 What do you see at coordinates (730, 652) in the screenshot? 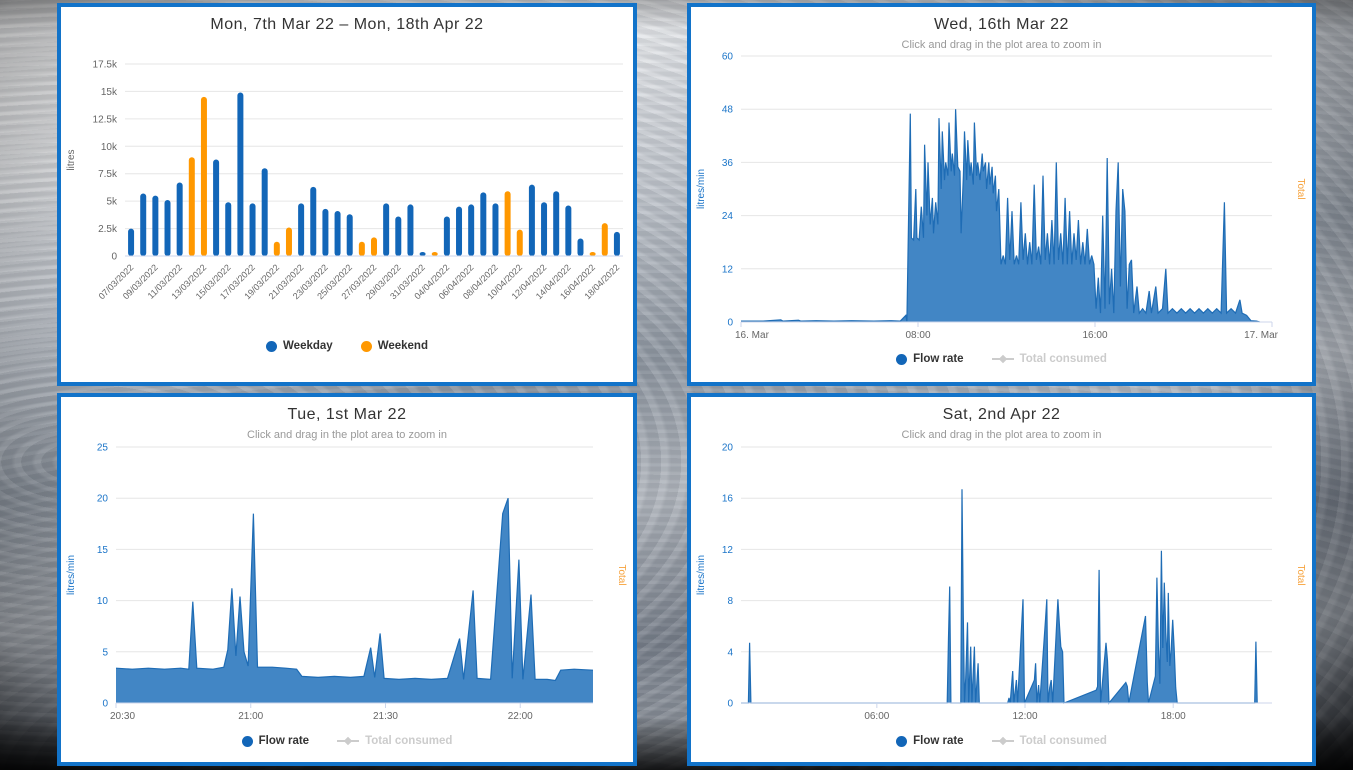
I see `svg-text: 4` at bounding box center [730, 652].